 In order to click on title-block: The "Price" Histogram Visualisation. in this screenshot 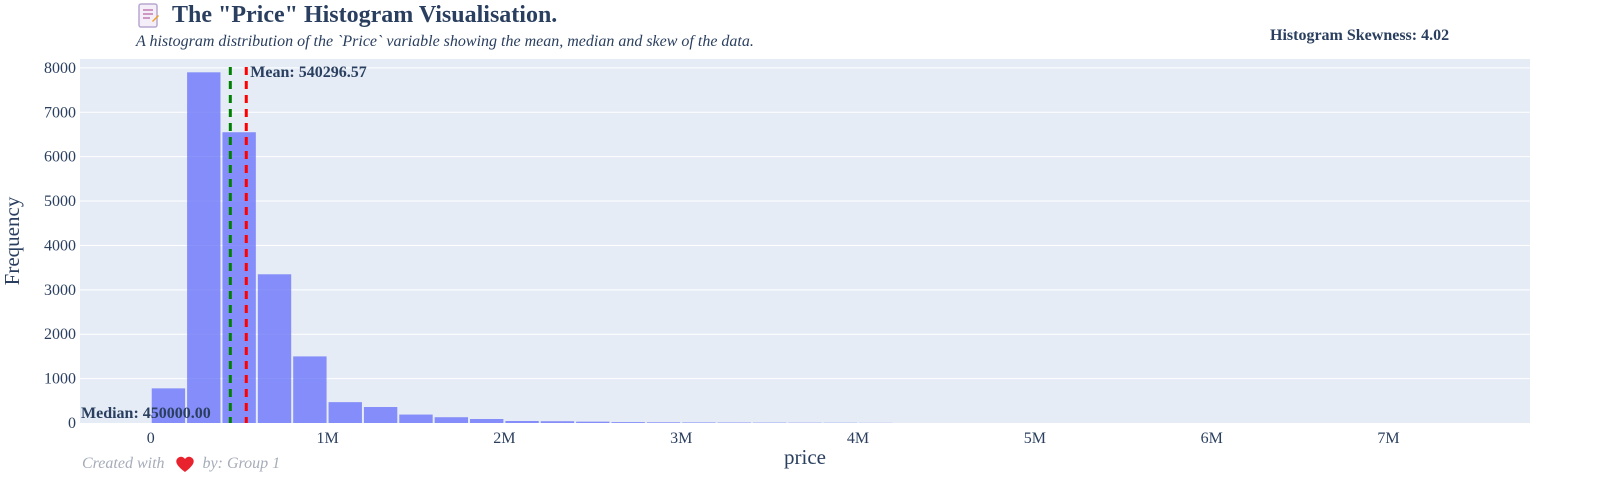, I will do `click(347, 15)`.